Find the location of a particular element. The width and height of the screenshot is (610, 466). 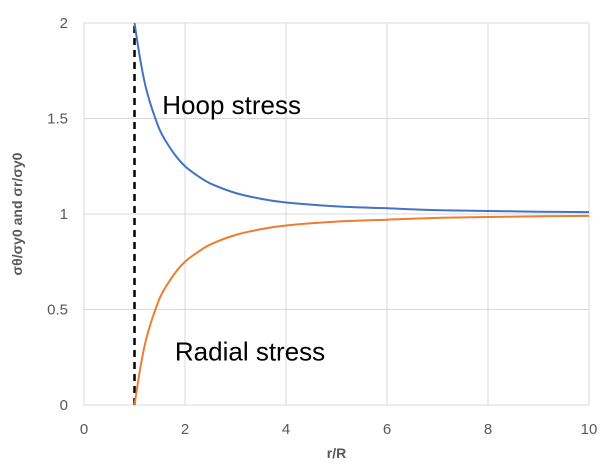

x-tick-label: 10 is located at coordinates (589, 429).